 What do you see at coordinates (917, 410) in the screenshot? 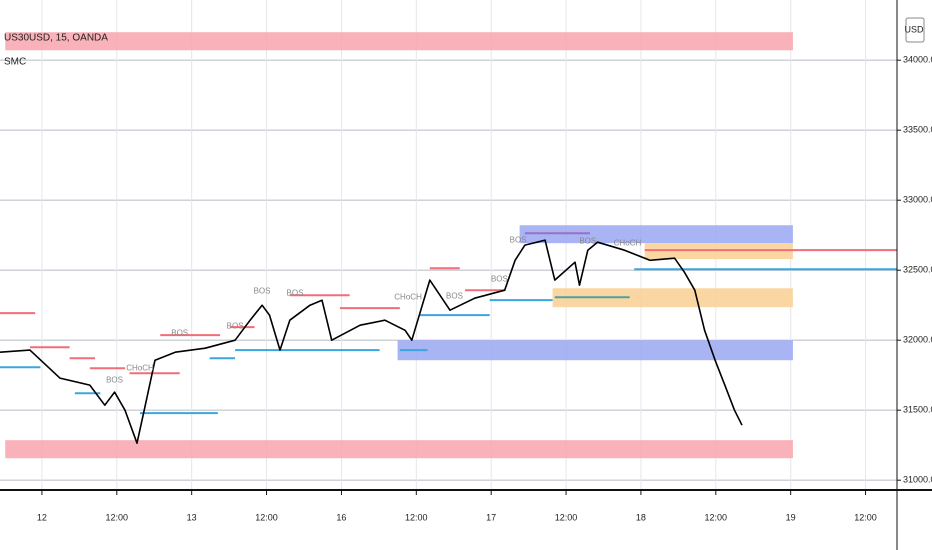
I see `y-tick-label: 31500.0` at bounding box center [917, 410].